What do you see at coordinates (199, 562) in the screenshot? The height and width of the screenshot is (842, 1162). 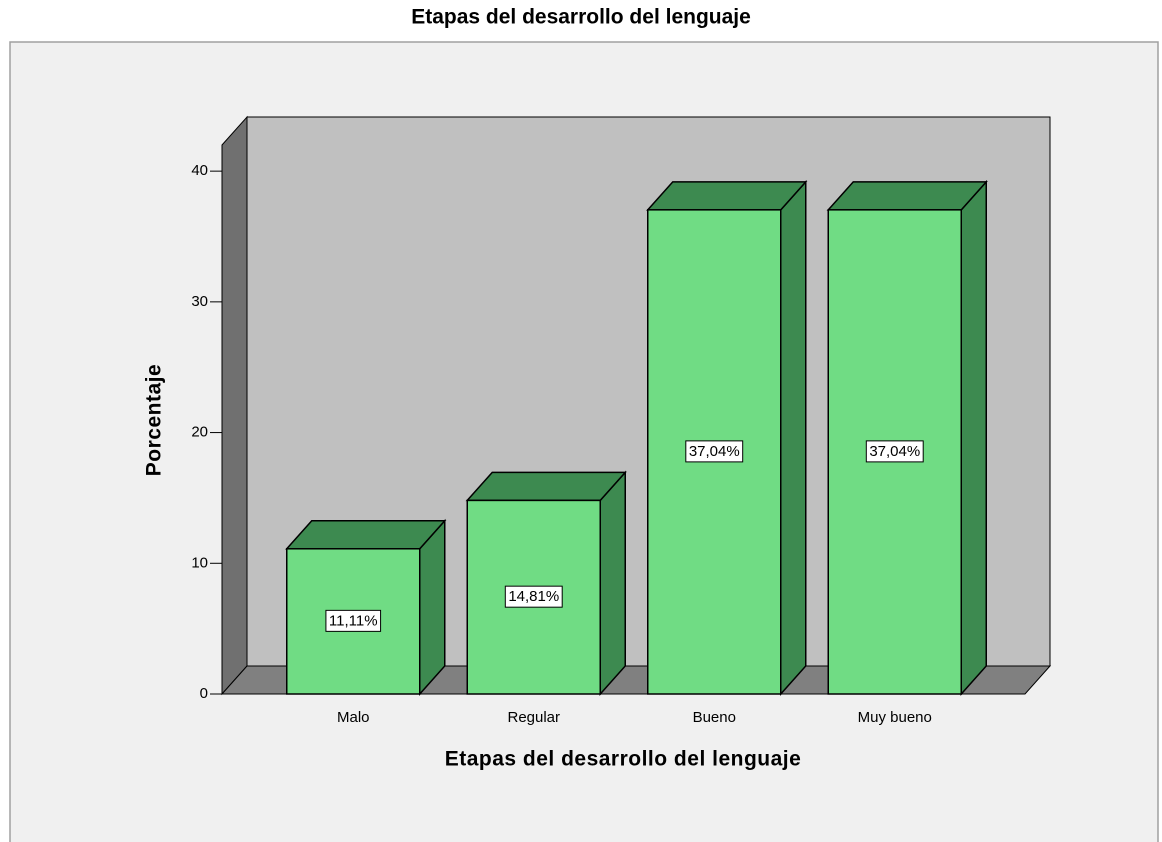 I see `y-tick-label: 10` at bounding box center [199, 562].